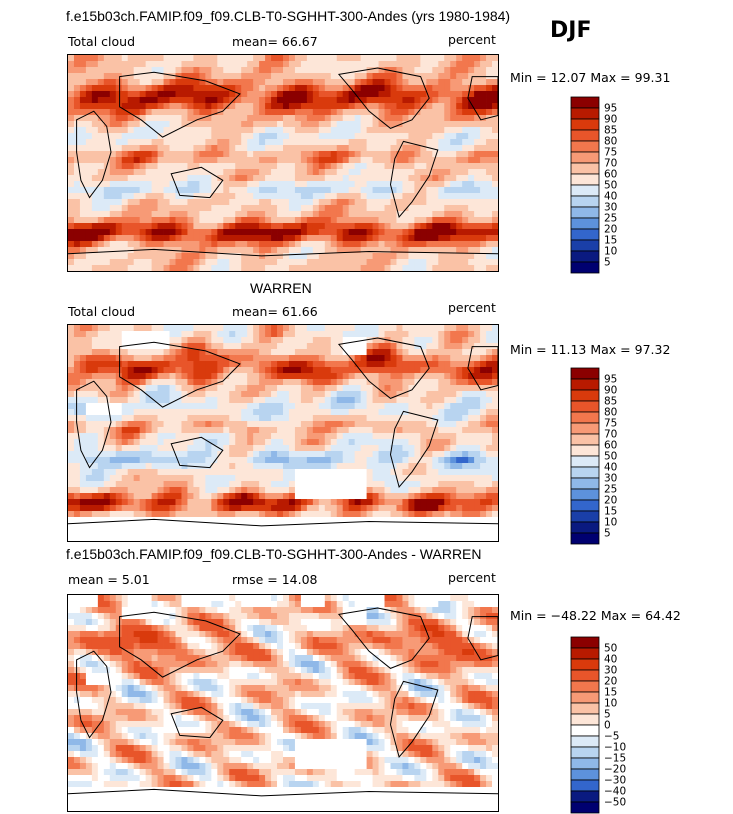 Image resolution: width=733 pixels, height=814 pixels. I want to click on colorbar-swatch, so click(585, 113).